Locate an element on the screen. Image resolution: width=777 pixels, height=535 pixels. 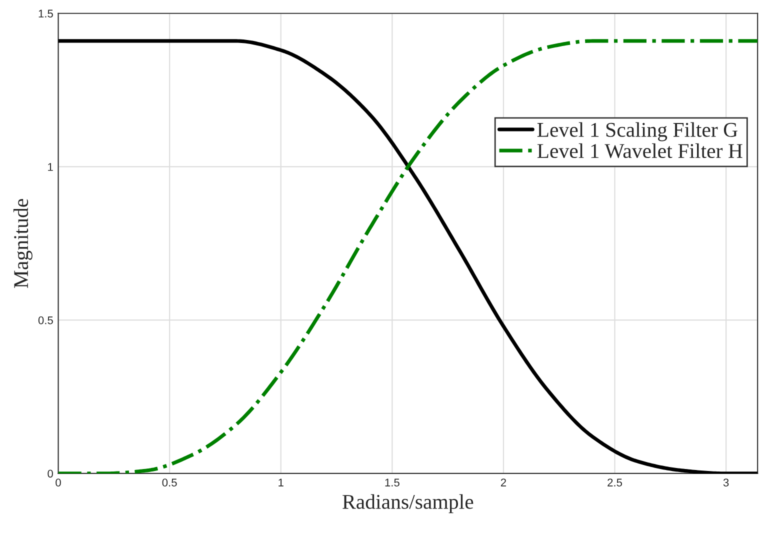
x-tick-label: 0 is located at coordinates (58, 482).